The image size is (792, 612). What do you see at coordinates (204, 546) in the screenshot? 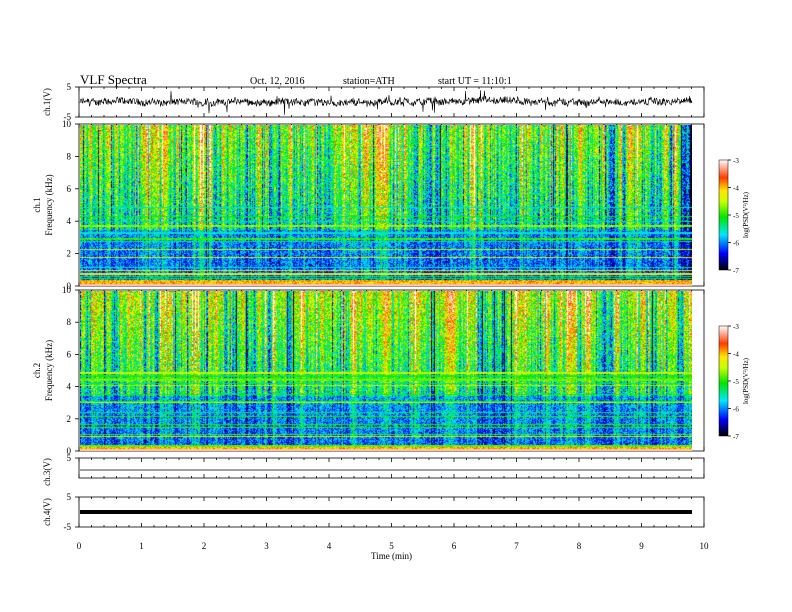
I see `x-tick-label: 2` at bounding box center [204, 546].